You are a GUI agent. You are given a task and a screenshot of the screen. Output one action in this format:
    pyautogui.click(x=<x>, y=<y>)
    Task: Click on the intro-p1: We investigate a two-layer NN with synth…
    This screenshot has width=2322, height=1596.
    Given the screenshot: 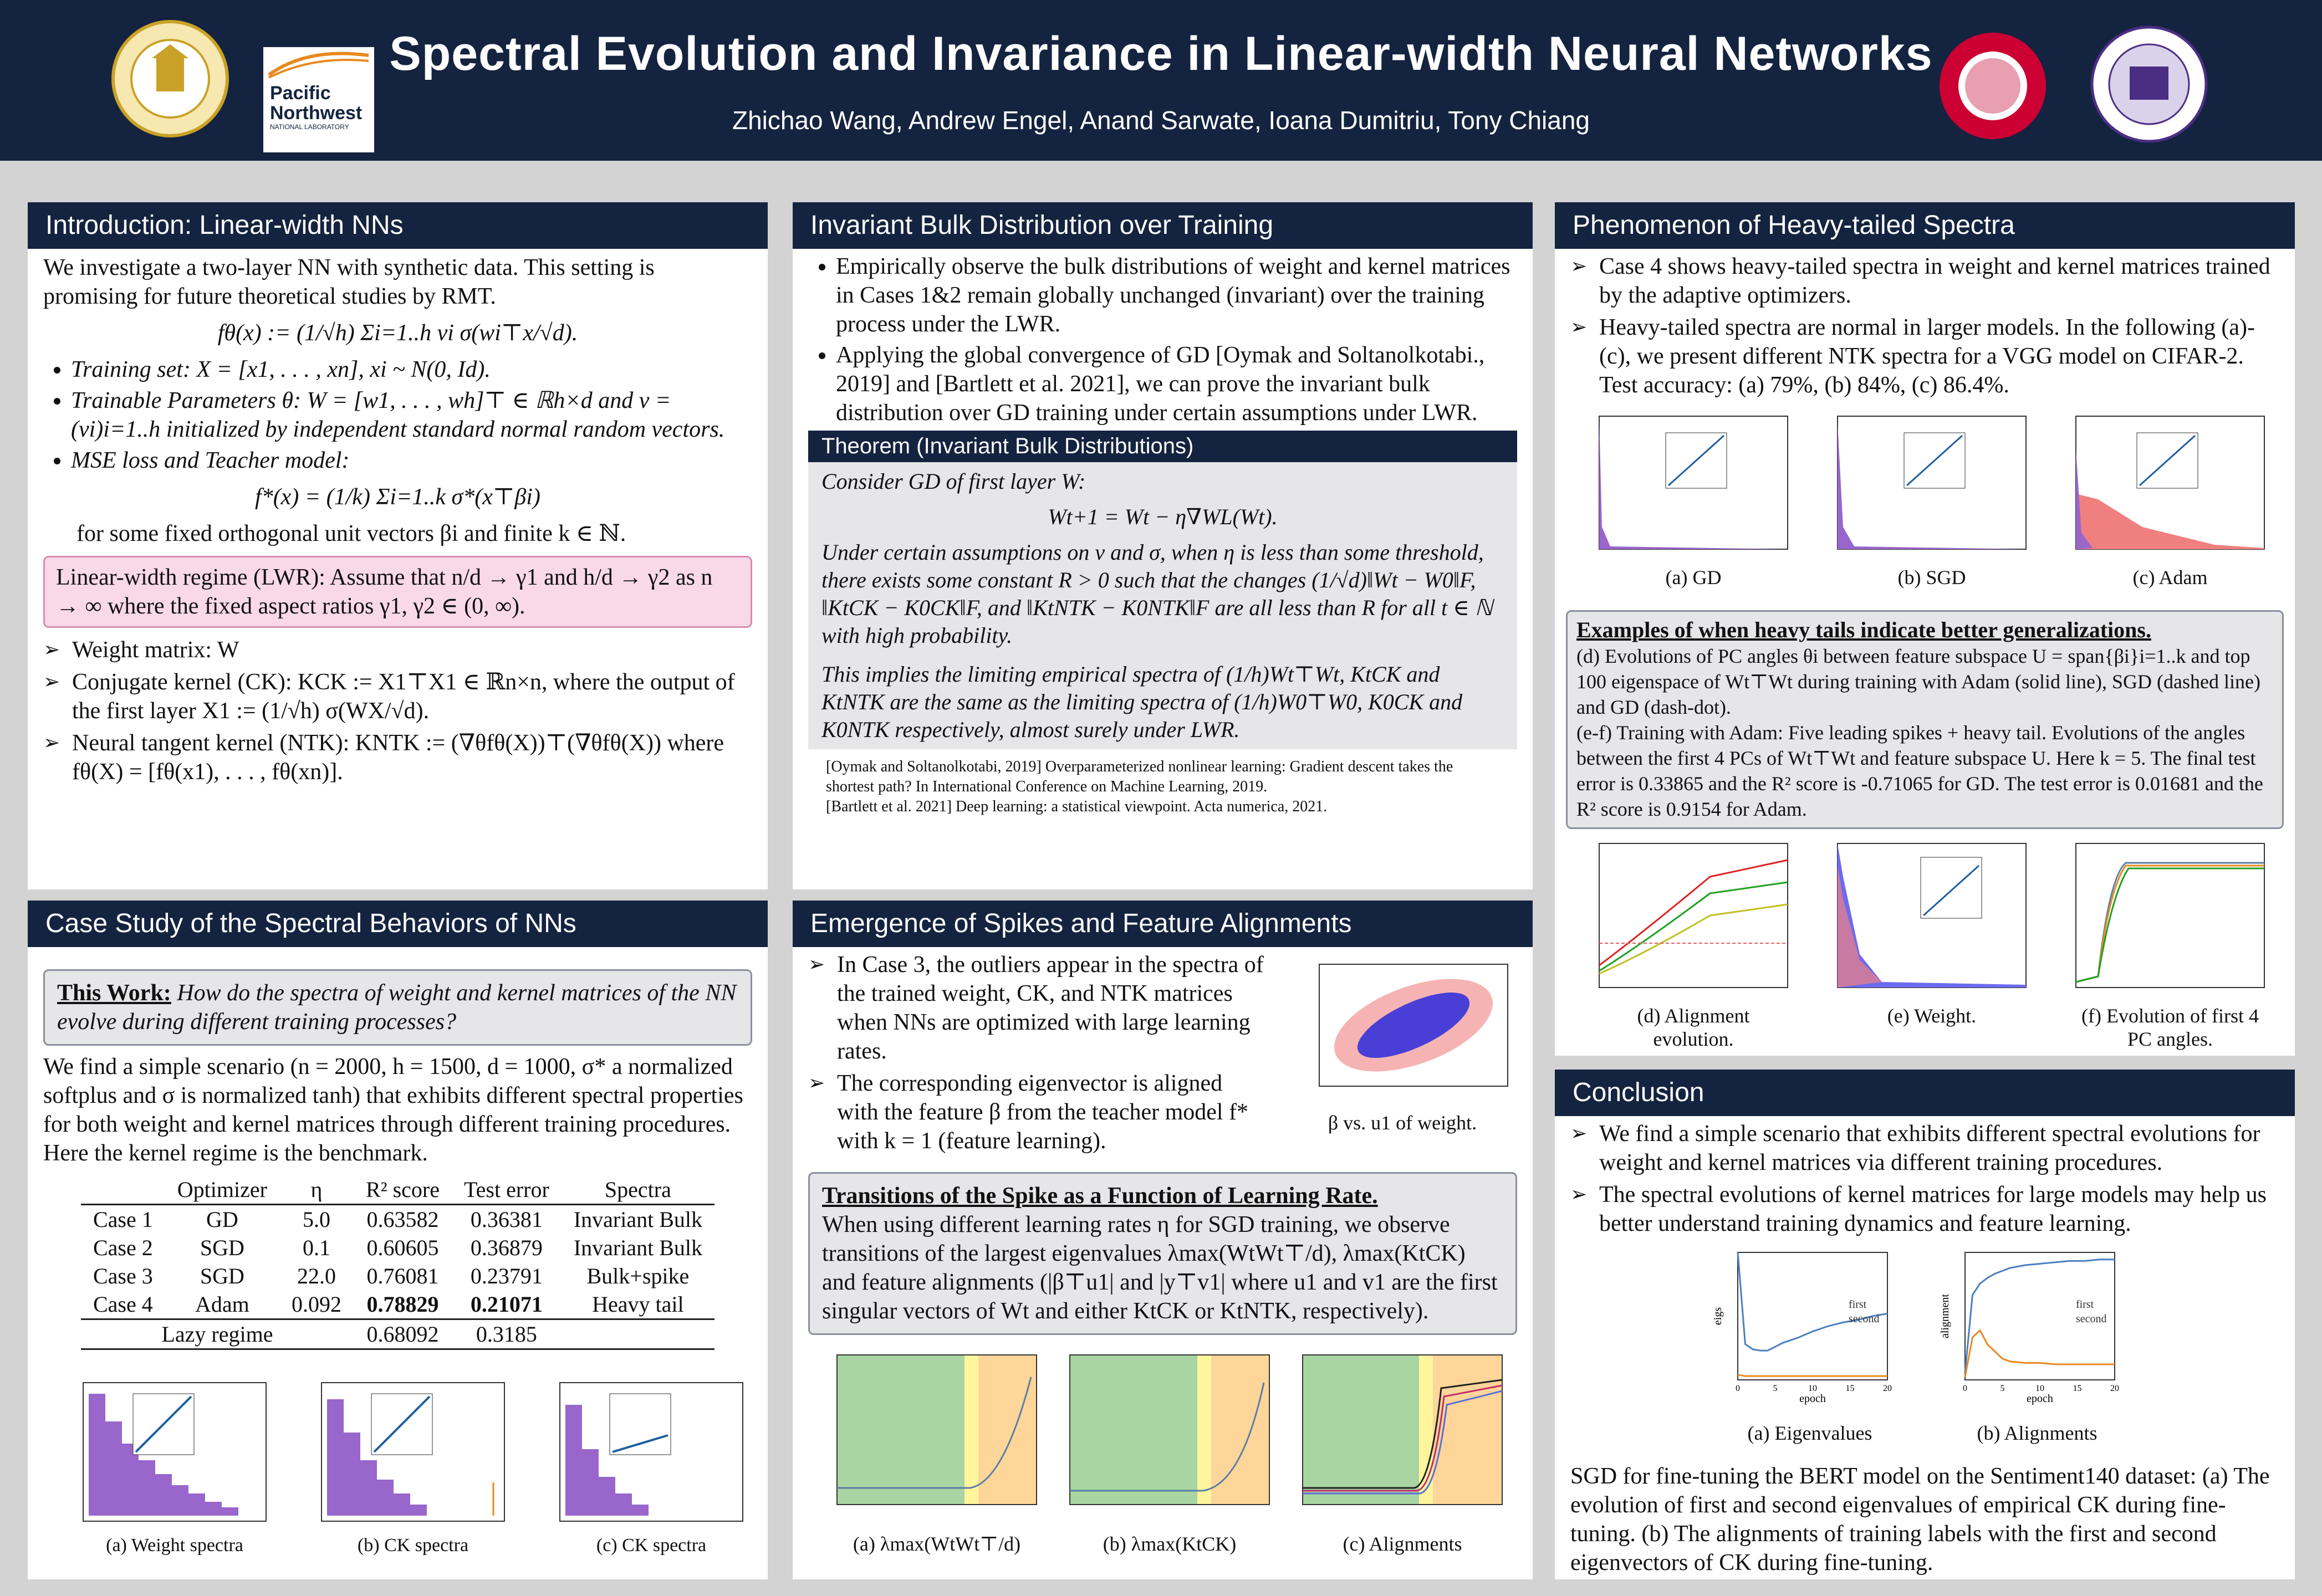 What is the action you would take?
    pyautogui.click(x=349, y=282)
    